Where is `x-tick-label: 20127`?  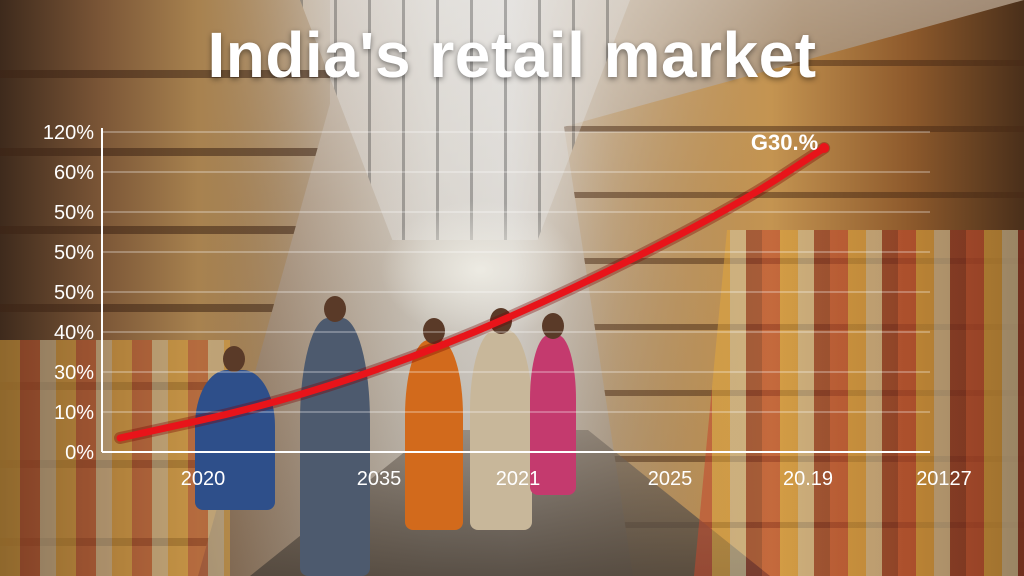
x-tick-label: 20127 is located at coordinates (944, 479).